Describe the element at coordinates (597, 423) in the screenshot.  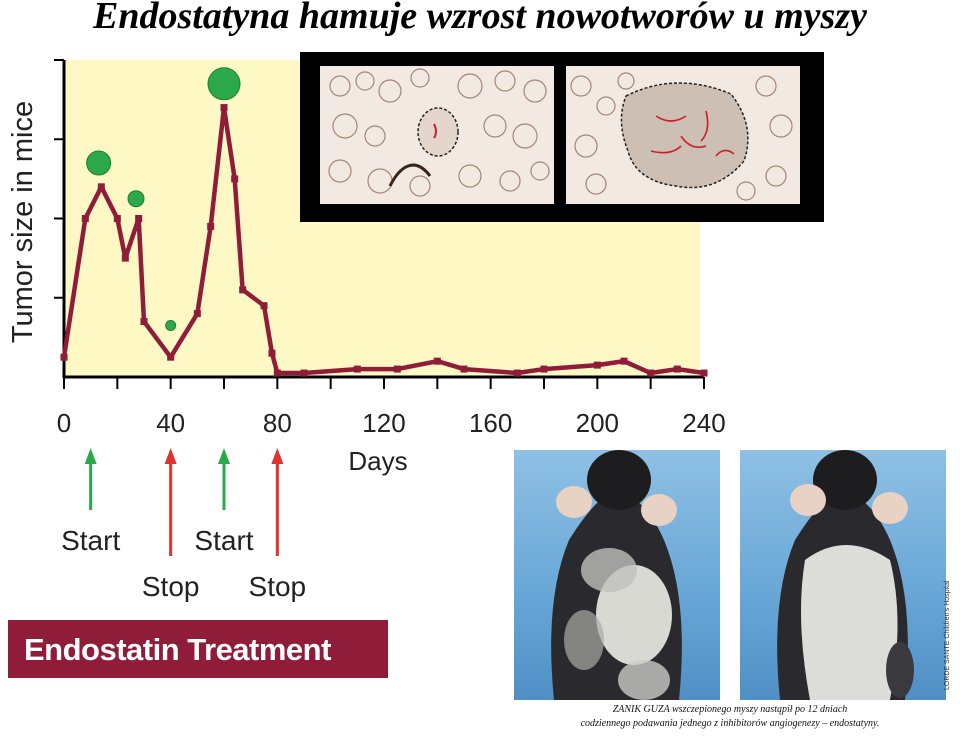
I see `x-tick-label: 200` at that location.